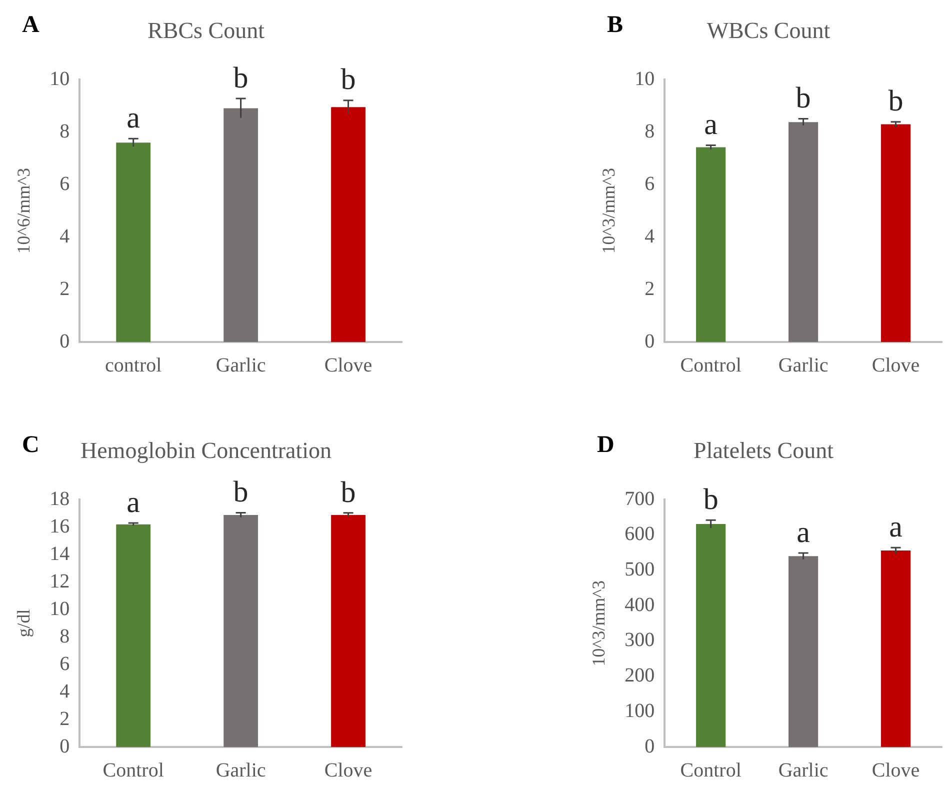 Image resolution: width=950 pixels, height=805 pixels. What do you see at coordinates (605, 445) in the screenshot?
I see `text: D` at bounding box center [605, 445].